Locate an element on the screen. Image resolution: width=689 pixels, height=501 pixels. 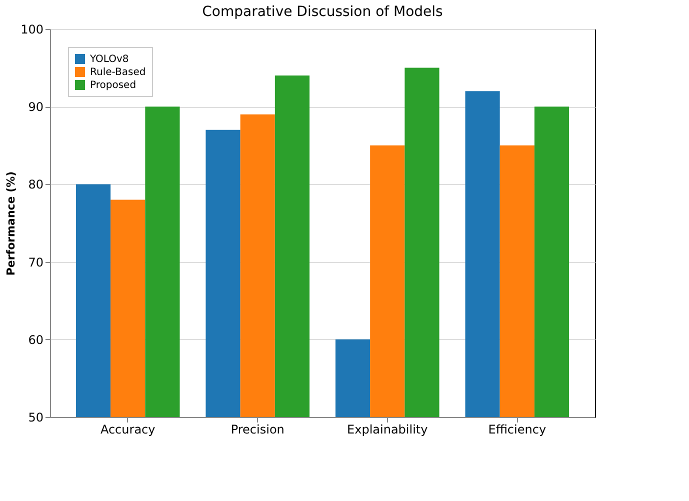
chart-title: Comparative Discussion of Models is located at coordinates (322, 12).